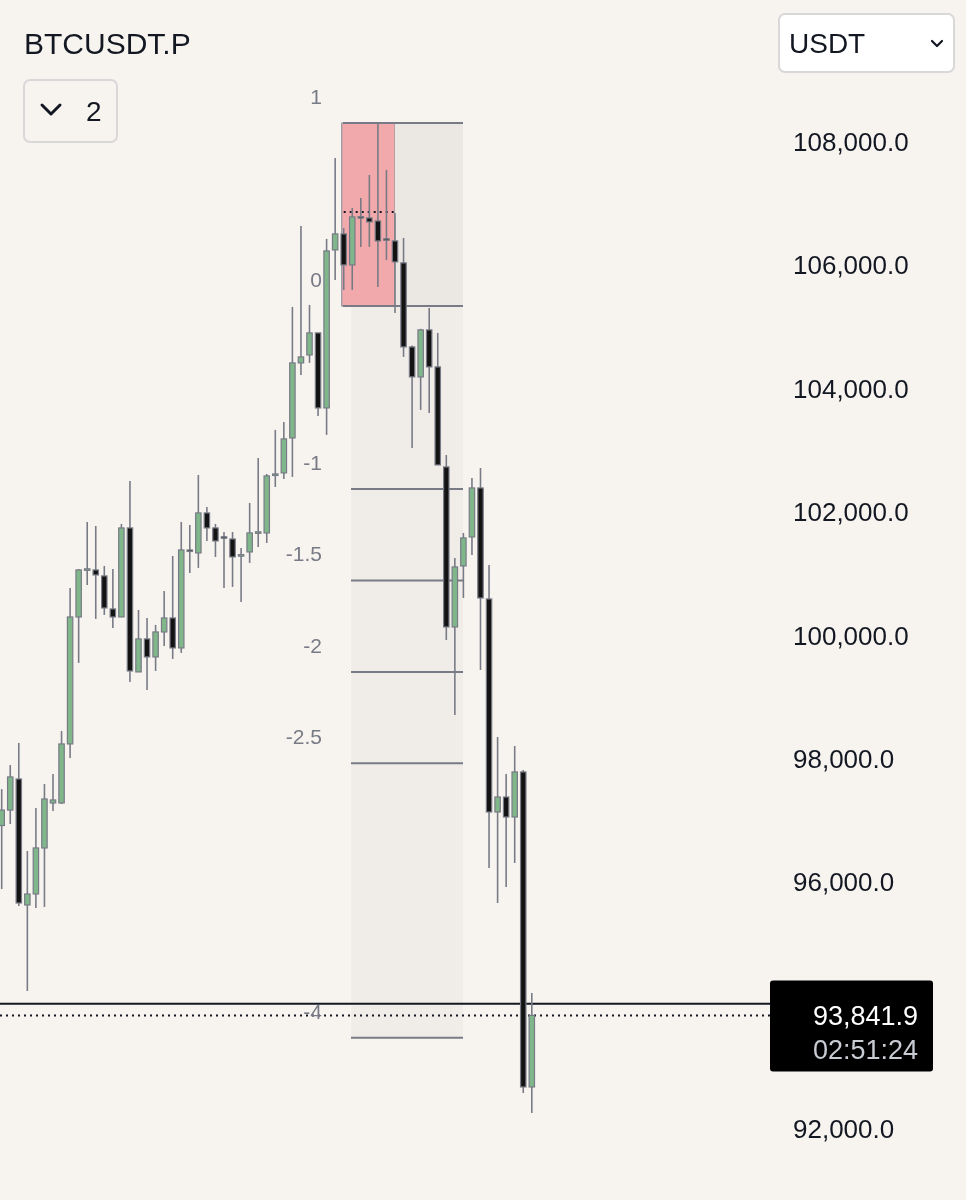 The height and width of the screenshot is (1200, 966). Describe the element at coordinates (107, 43) in the screenshot. I see `text: BTCUSDT.P` at that location.